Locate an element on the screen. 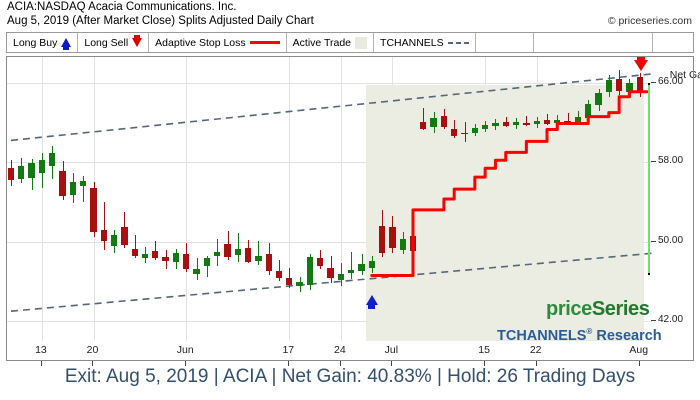 The height and width of the screenshot is (400, 700). y-axis-tick-label: 58.00 is located at coordinates (671, 161).